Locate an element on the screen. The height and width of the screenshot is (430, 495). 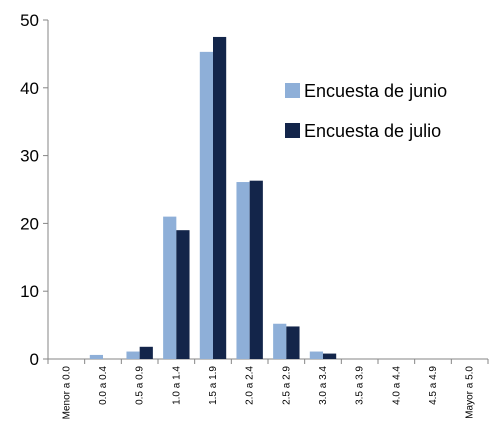
x-tick-label: 3.5 a 3.9 is located at coordinates (360, 385).